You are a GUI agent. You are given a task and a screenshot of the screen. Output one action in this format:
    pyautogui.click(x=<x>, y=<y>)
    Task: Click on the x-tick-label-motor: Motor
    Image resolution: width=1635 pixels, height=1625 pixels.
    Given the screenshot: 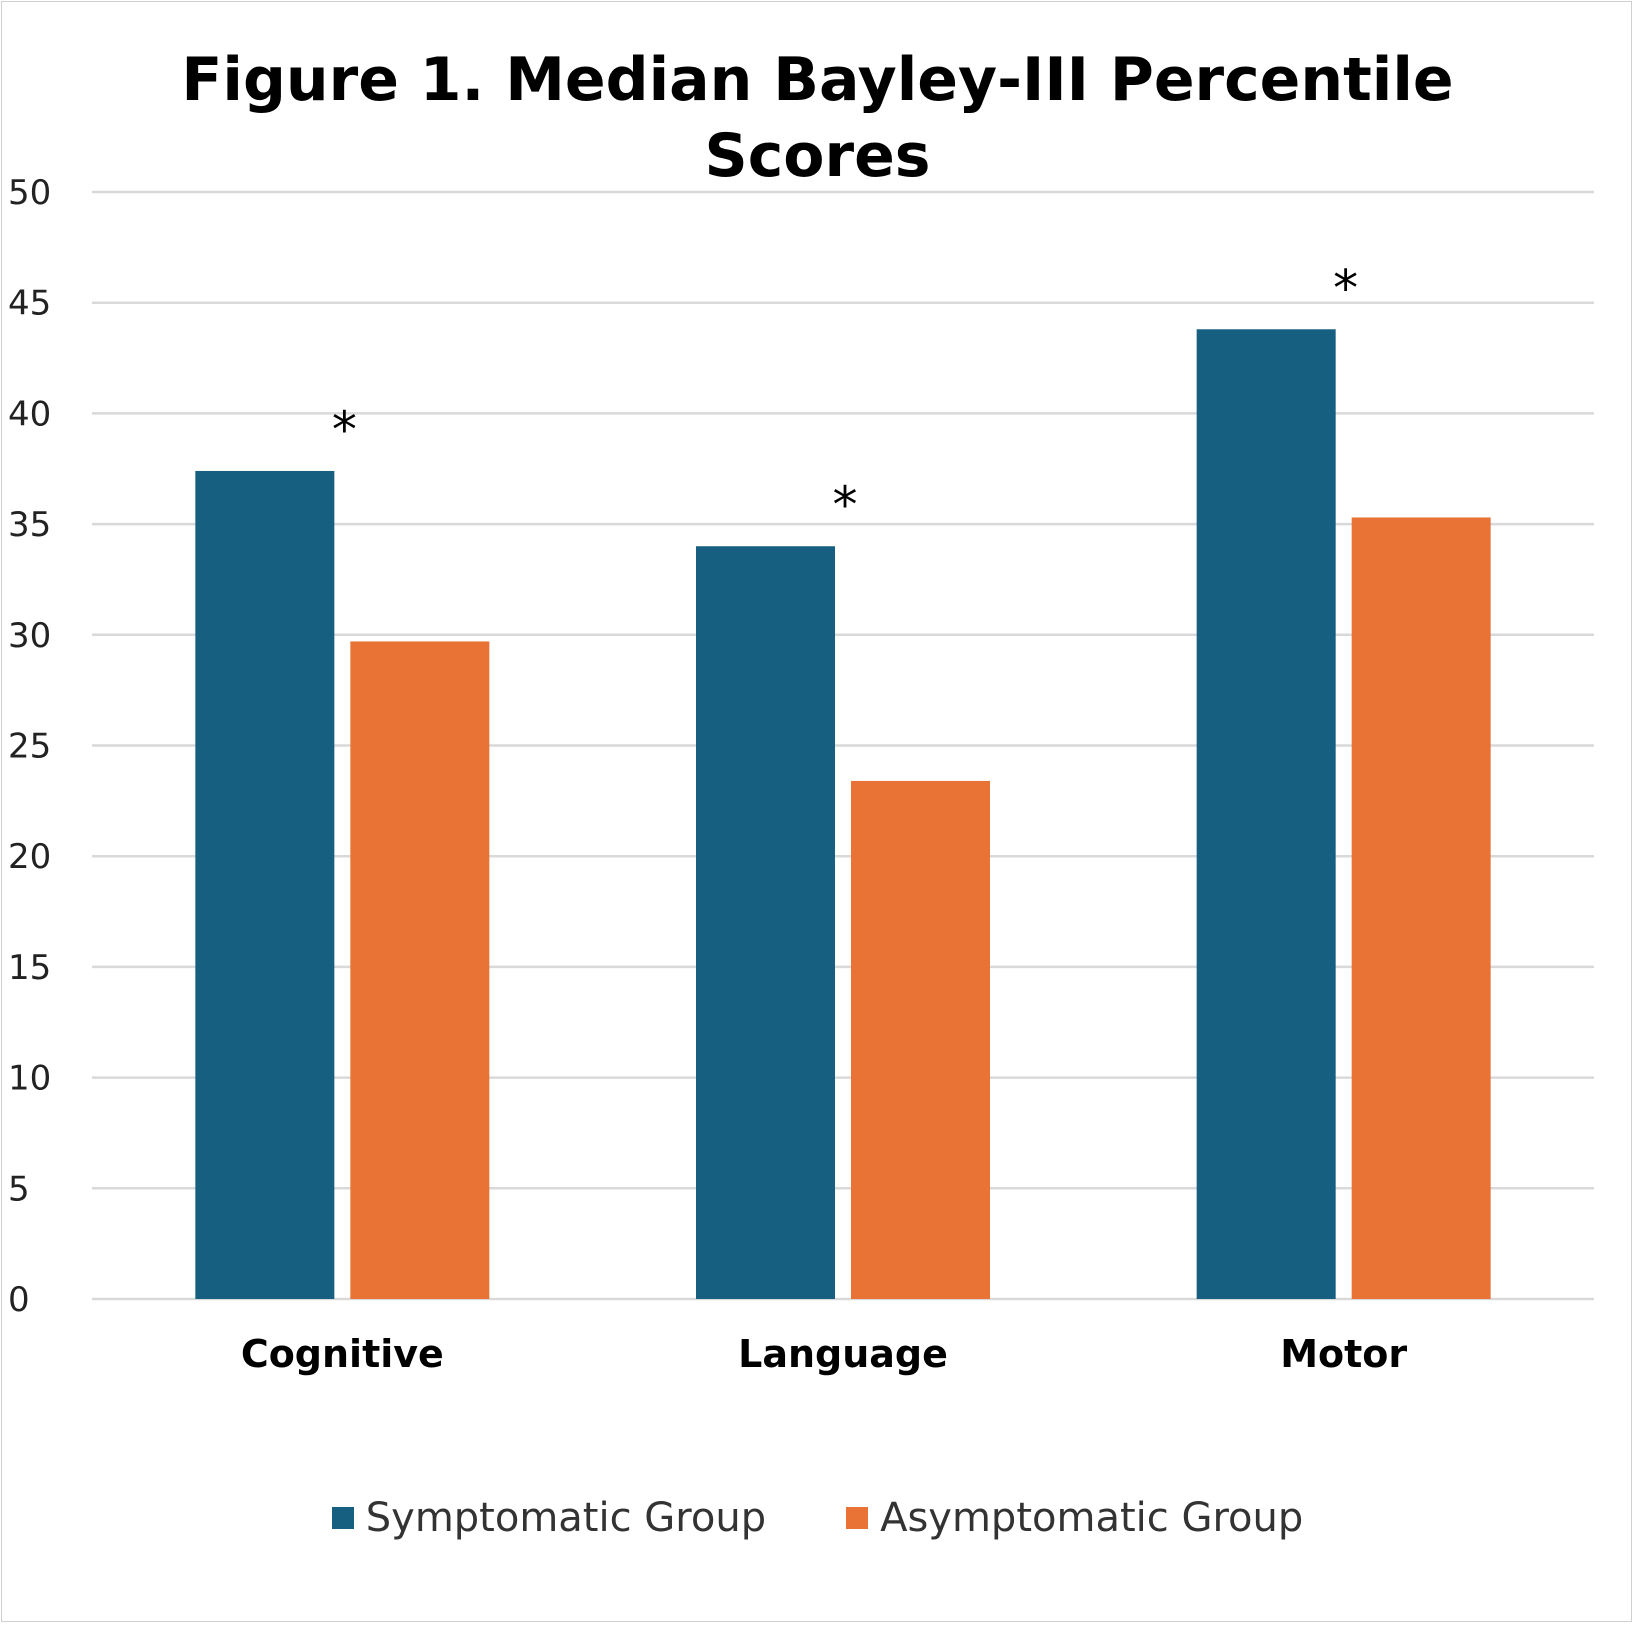 What is the action you would take?
    pyautogui.click(x=1343, y=1354)
    